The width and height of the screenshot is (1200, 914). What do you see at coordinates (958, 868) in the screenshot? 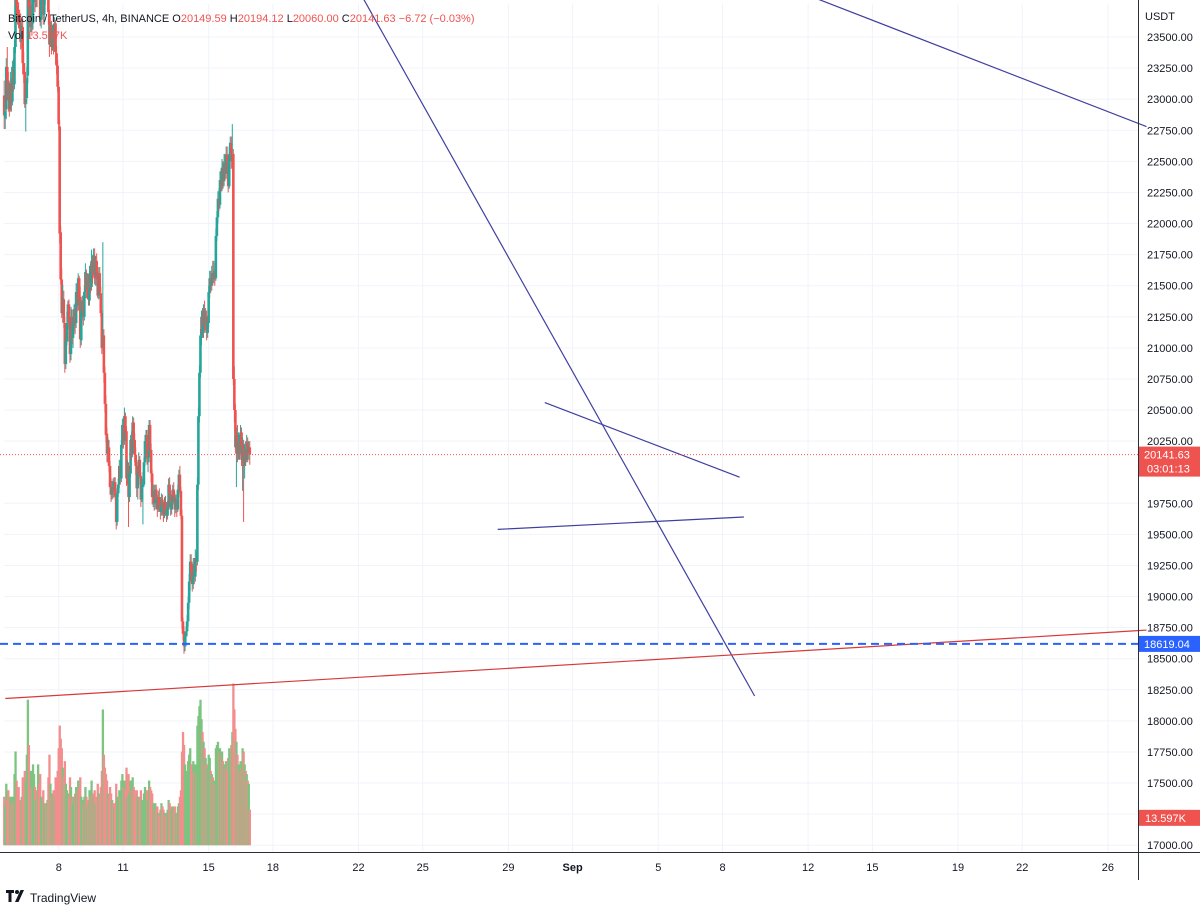
I see `x-tick-label: 19` at bounding box center [958, 868].